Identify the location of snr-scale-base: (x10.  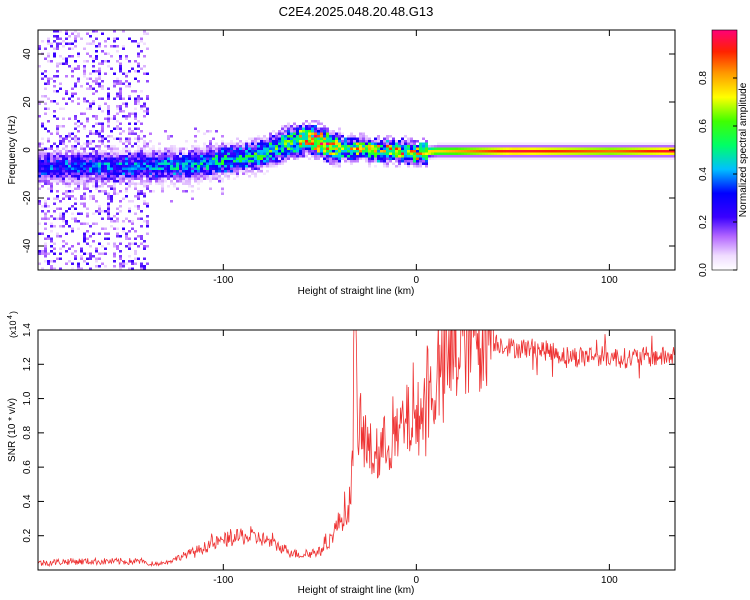
(13, 329).